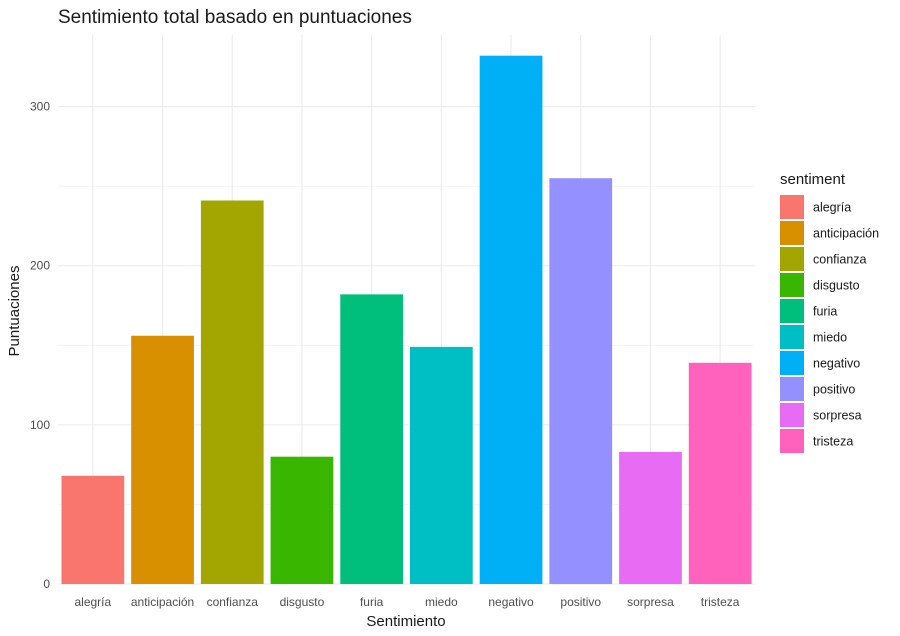 This screenshot has width=900, height=636. What do you see at coordinates (650, 517) in the screenshot?
I see `bar-sorpresa` at bounding box center [650, 517].